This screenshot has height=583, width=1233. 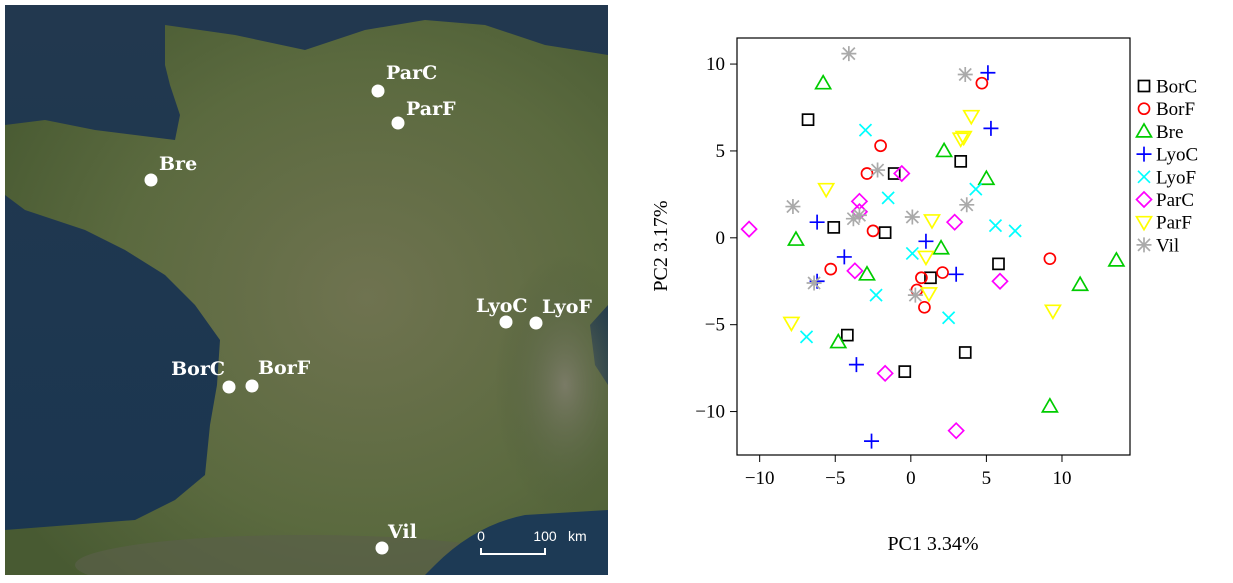 I want to click on legend-item-borf: BorF, so click(x=1166, y=109).